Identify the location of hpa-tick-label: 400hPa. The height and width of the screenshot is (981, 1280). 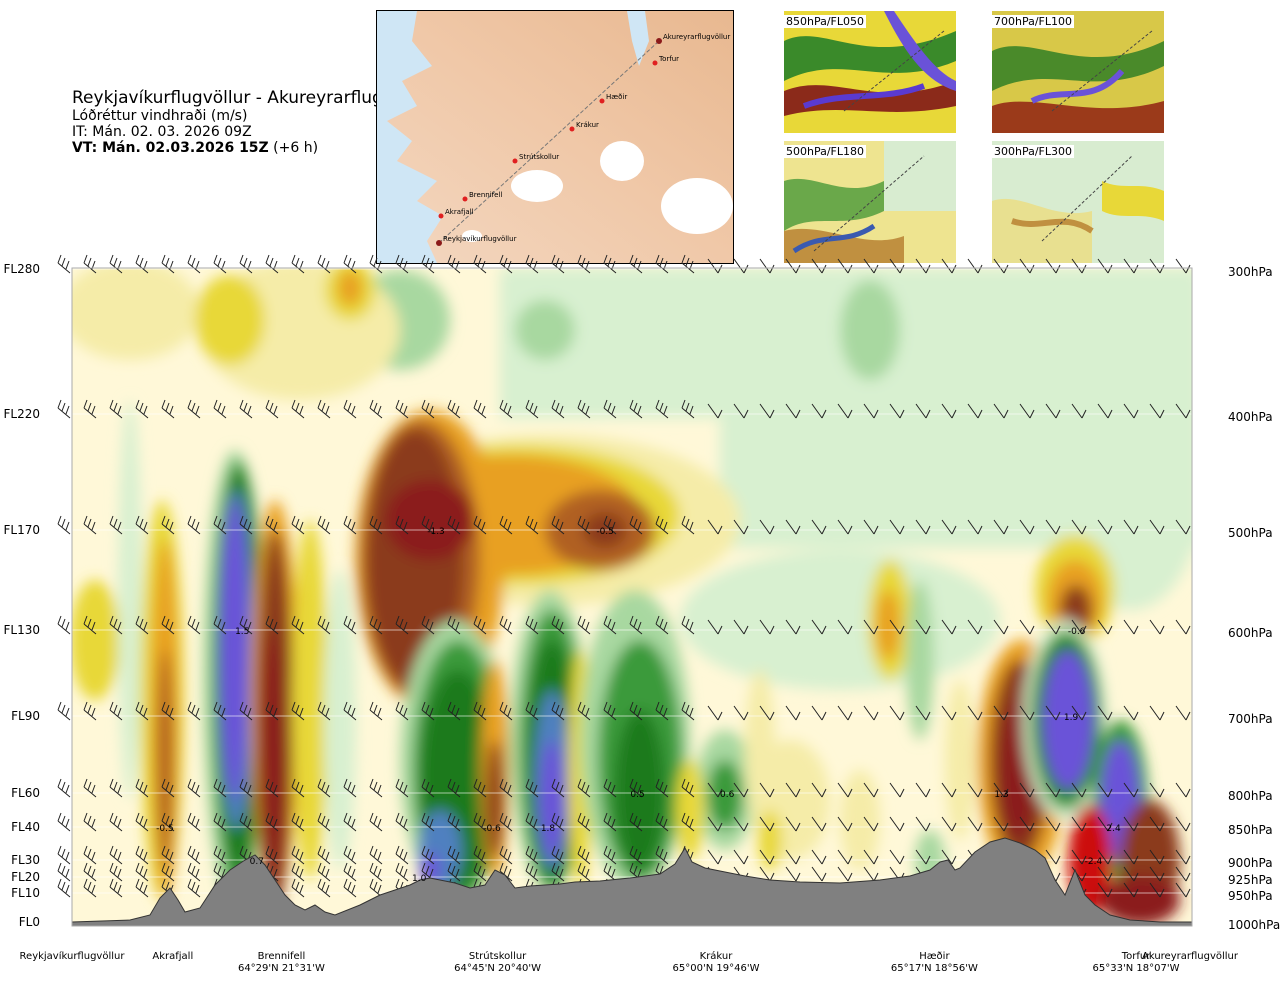
(1250, 417).